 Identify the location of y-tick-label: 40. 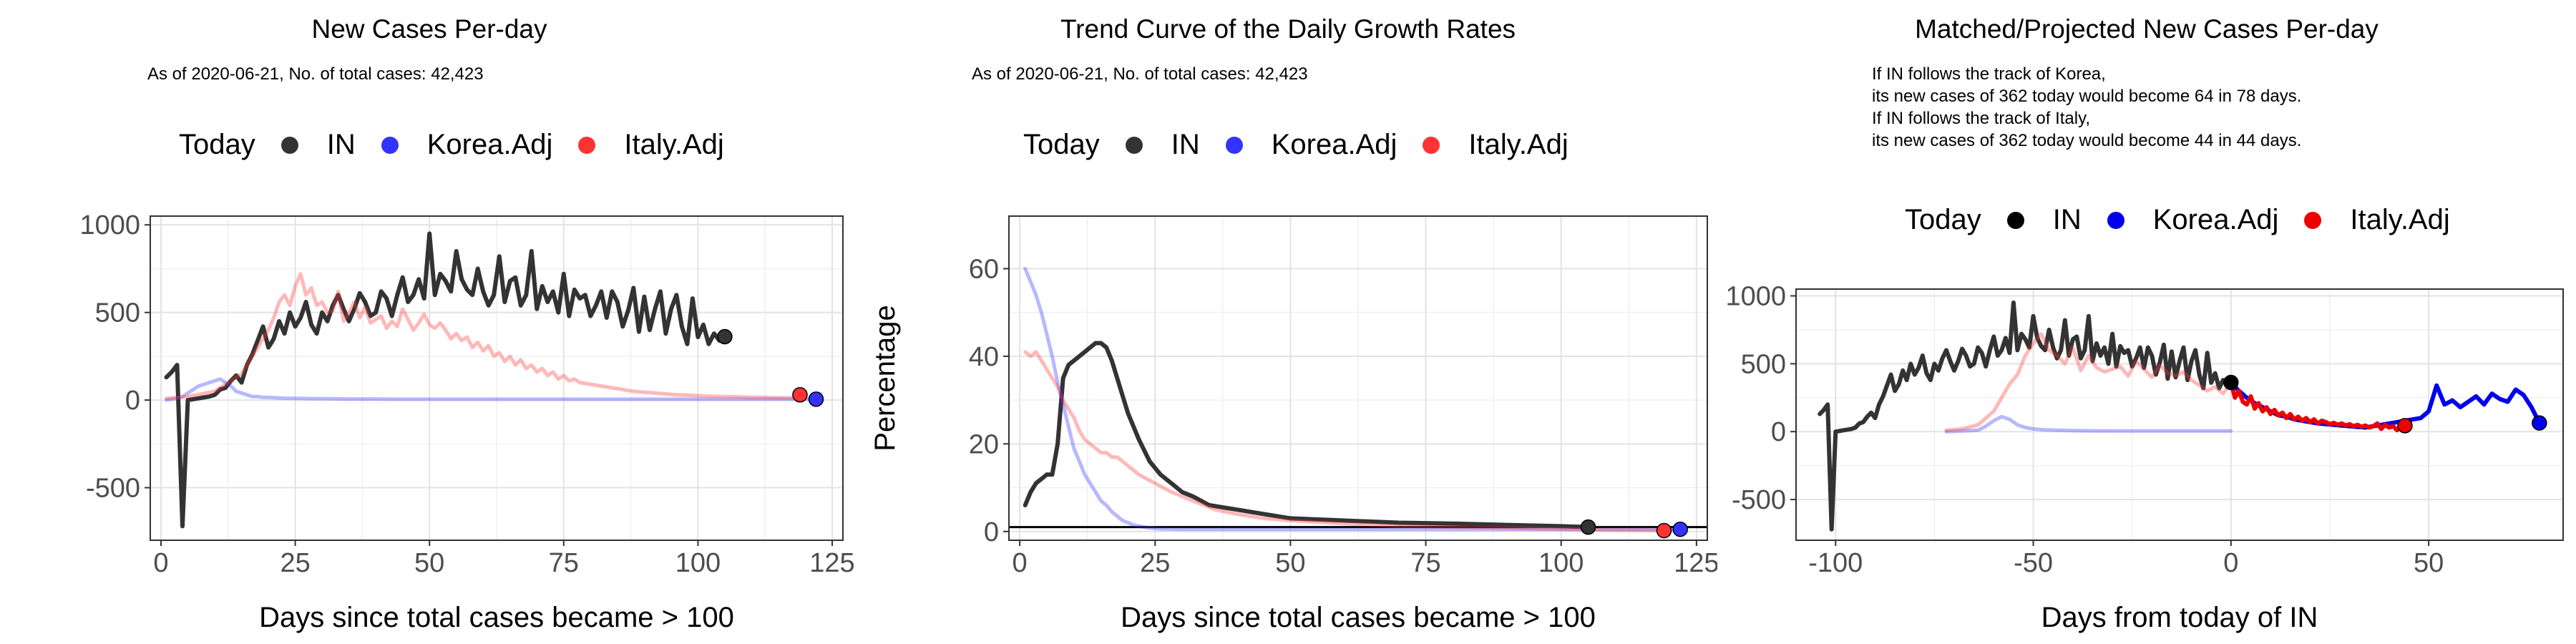
(984, 357).